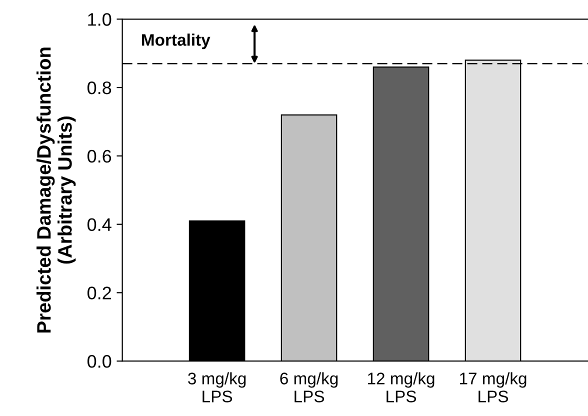 Image resolution: width=588 pixels, height=416 pixels. I want to click on annotation: Mortality, so click(176, 42).